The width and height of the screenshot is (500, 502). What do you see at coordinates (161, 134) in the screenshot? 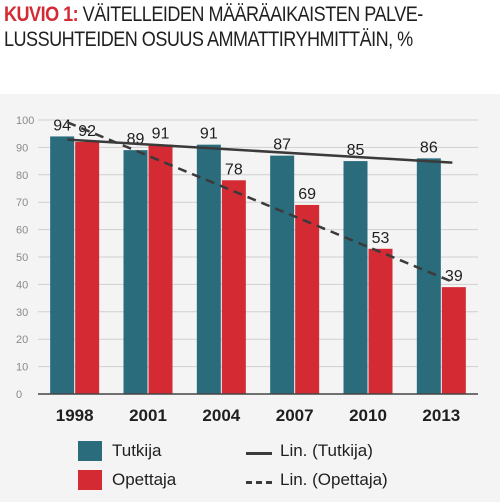
I see `data-label-opettaja: 91` at bounding box center [161, 134].